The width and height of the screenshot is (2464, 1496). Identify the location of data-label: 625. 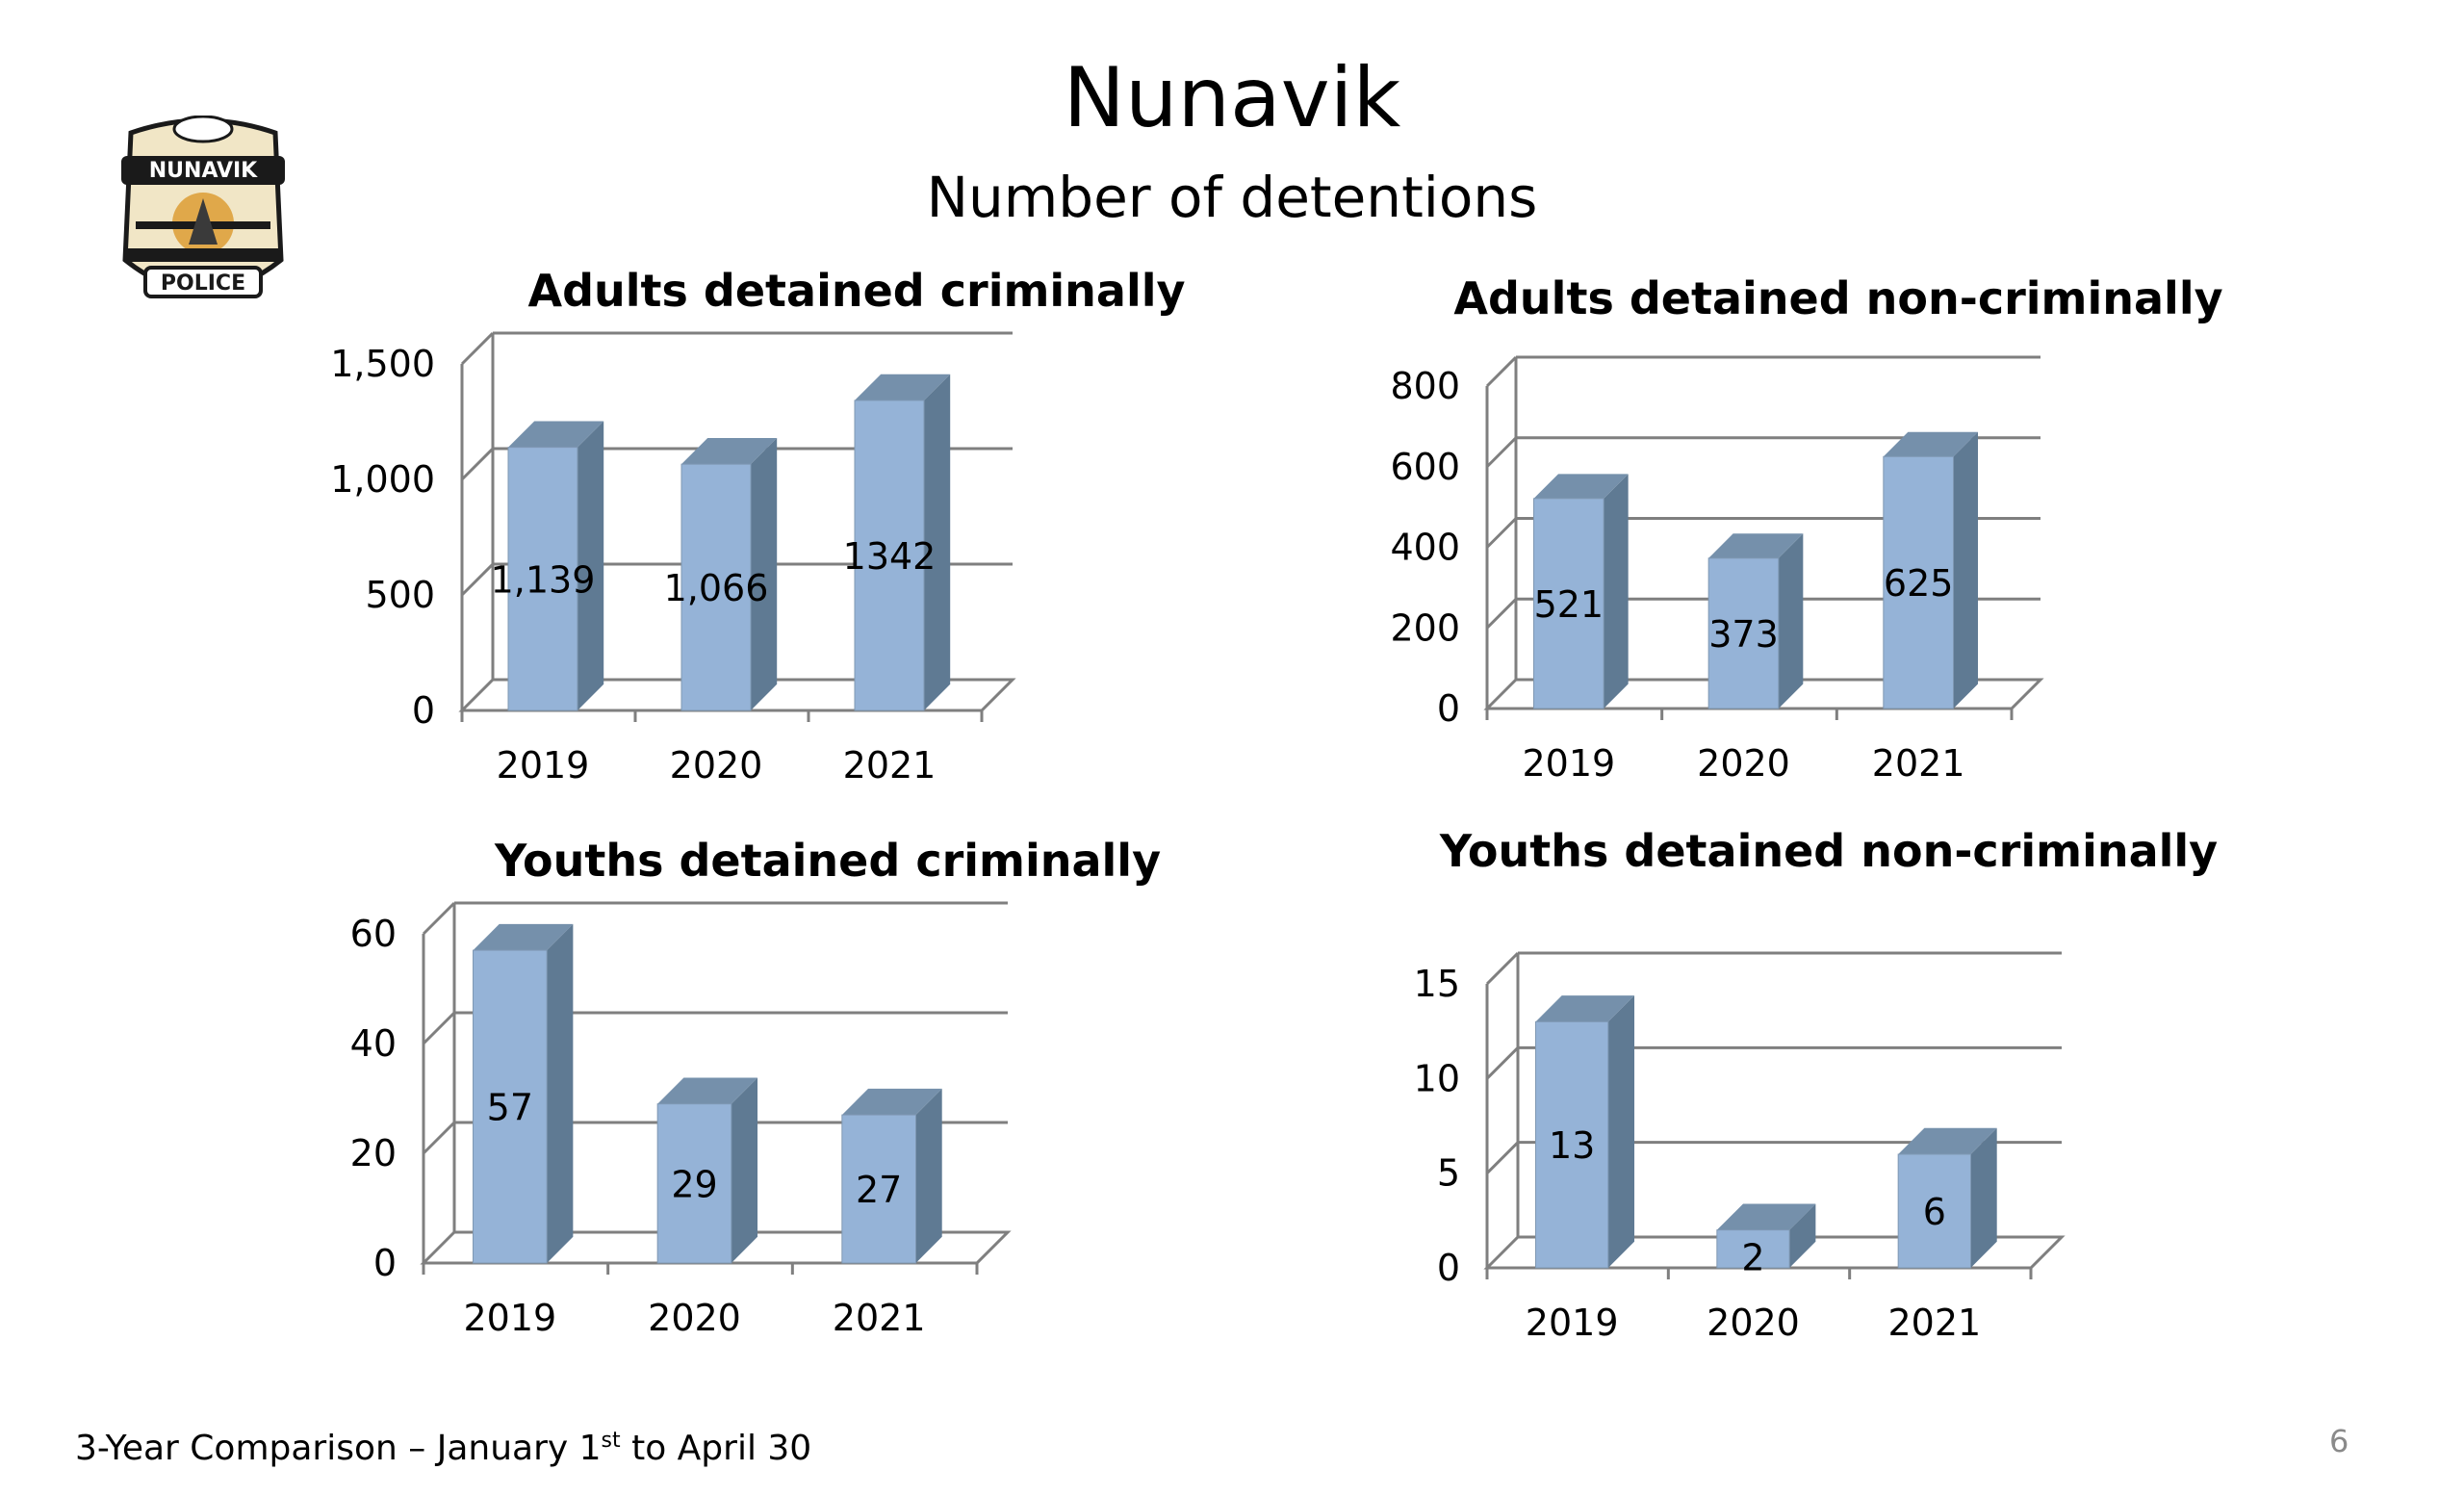
(1919, 583).